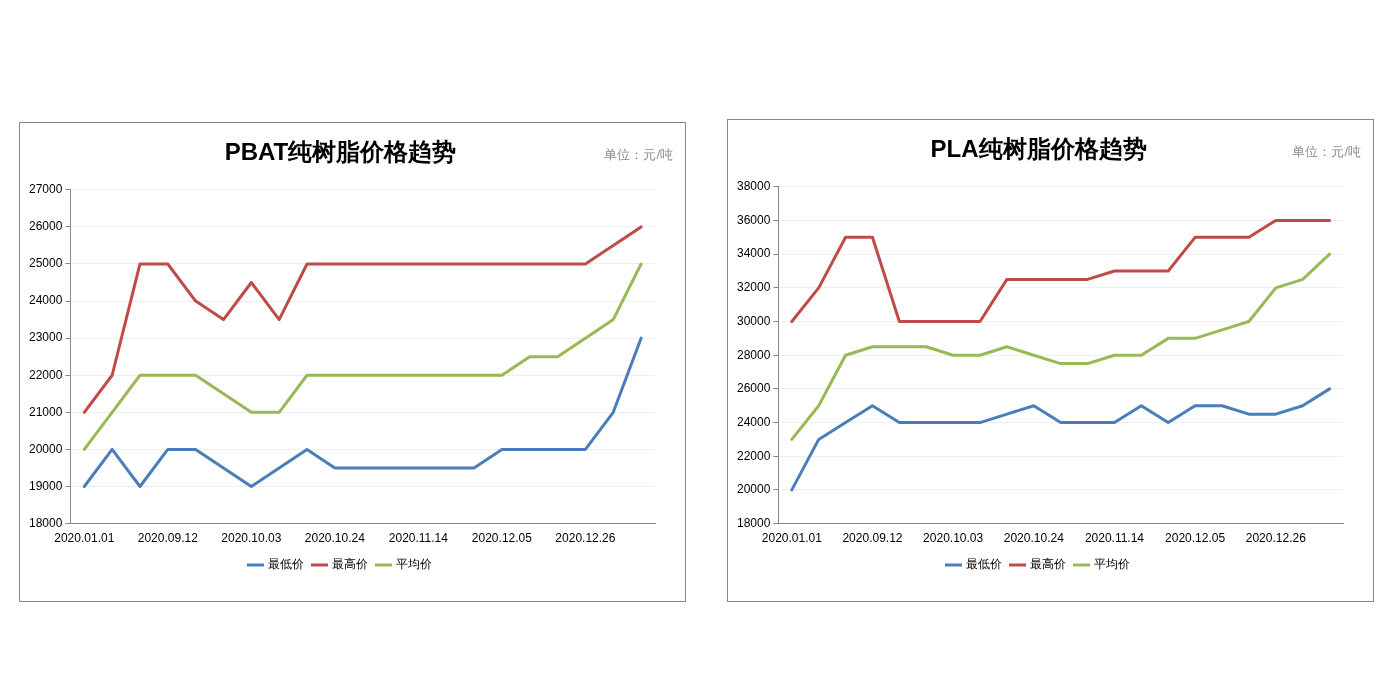 The height and width of the screenshot is (700, 1400). Describe the element at coordinates (45, 337) in the screenshot. I see `y-tick-label: 23000` at that location.